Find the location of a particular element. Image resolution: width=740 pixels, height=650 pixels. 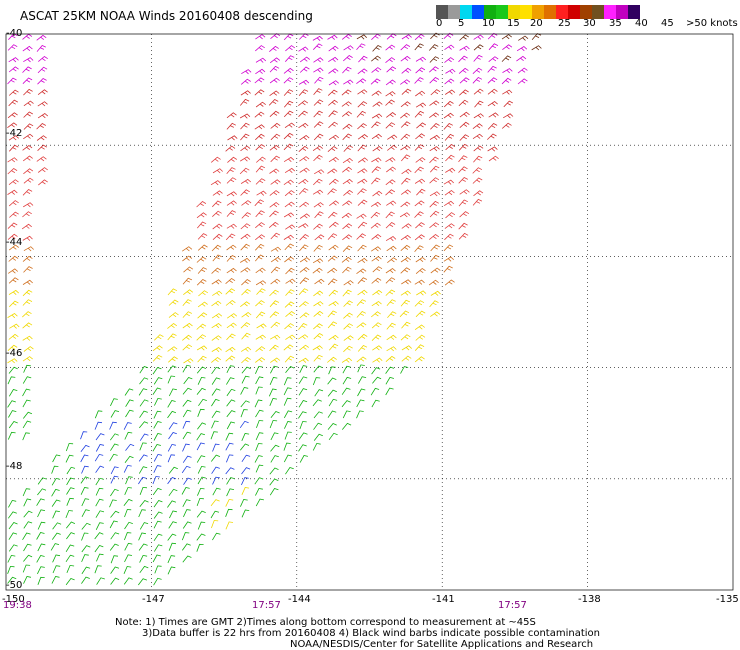

lat-label-44: -44 is located at coordinates (14, 242).